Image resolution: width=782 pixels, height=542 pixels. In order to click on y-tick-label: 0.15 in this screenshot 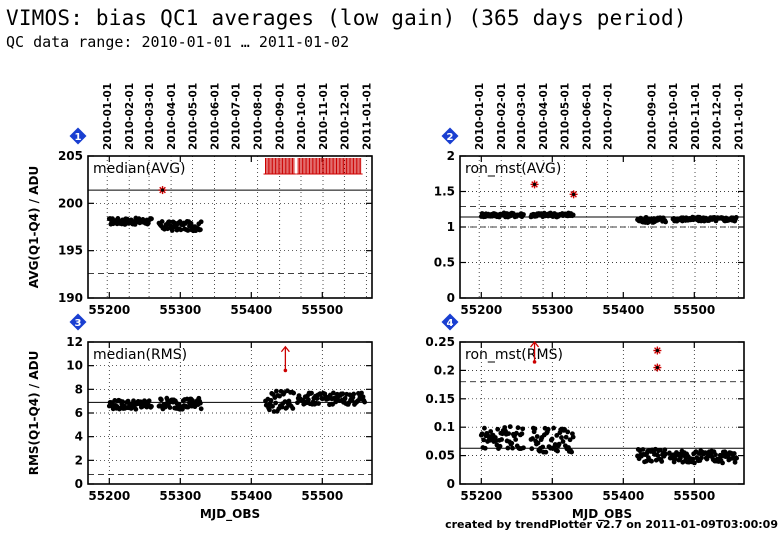, I will do `click(440, 399)`.